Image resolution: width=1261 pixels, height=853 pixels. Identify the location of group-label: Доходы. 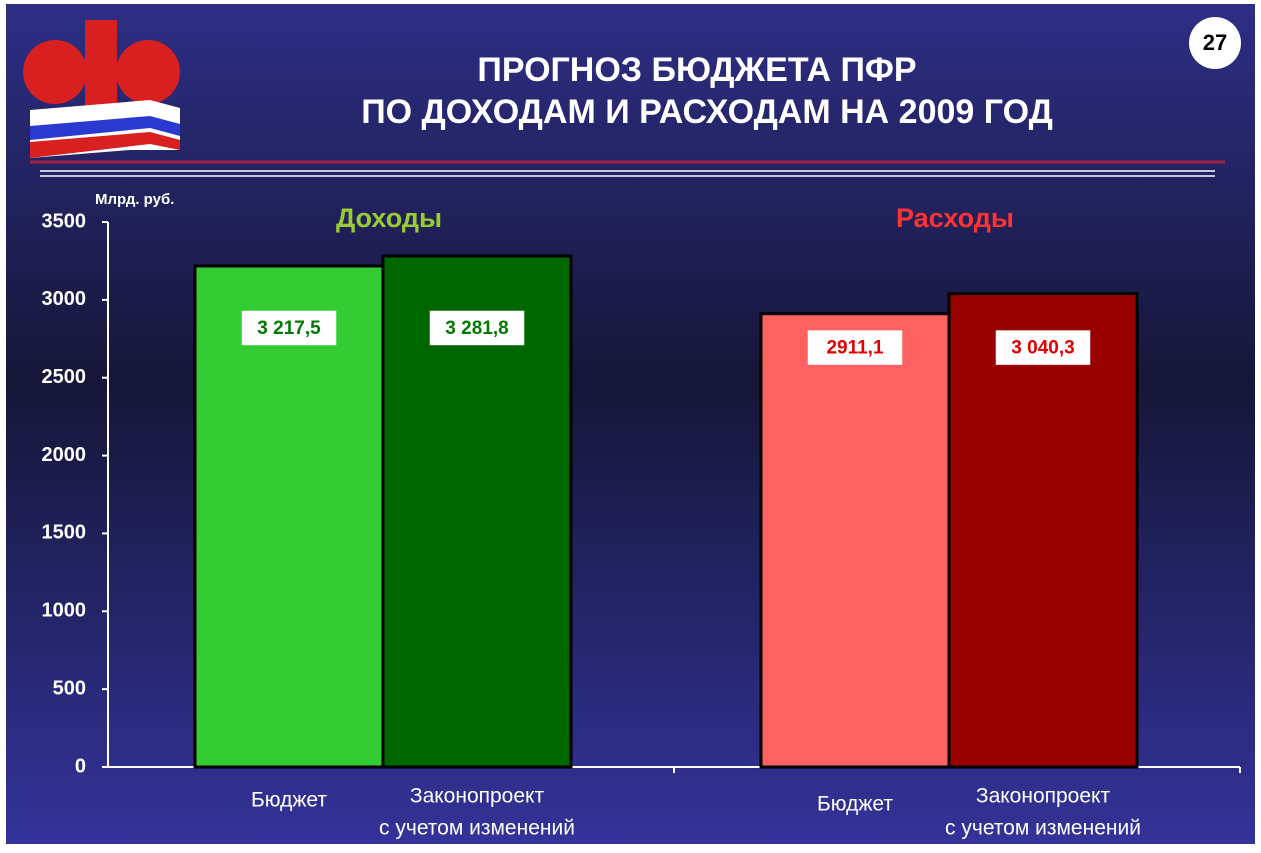
(389, 218).